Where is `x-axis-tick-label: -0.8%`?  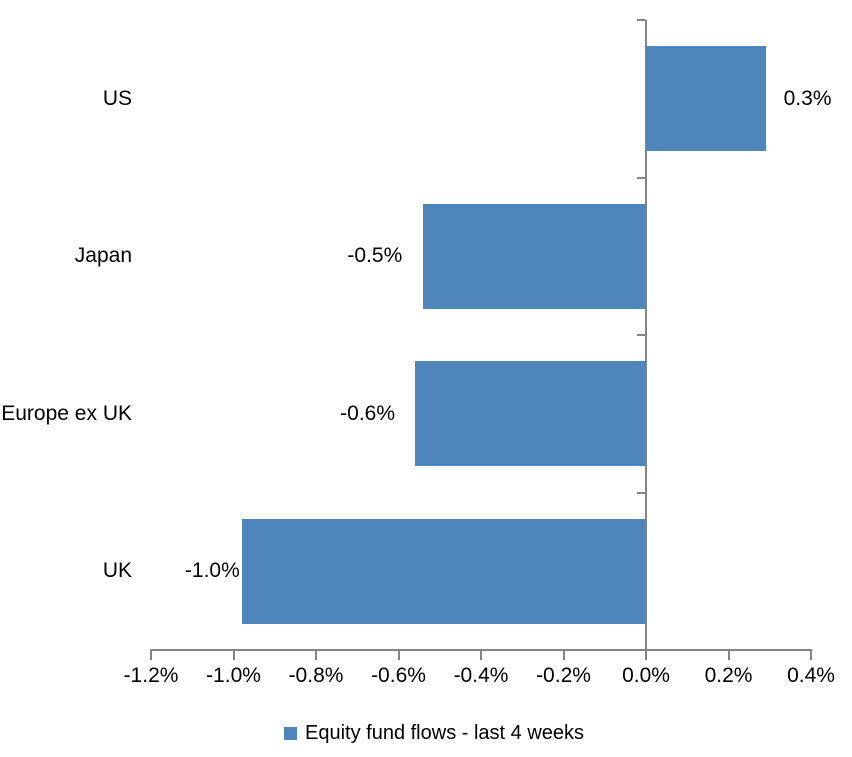
x-axis-tick-label: -0.8% is located at coordinates (316, 675).